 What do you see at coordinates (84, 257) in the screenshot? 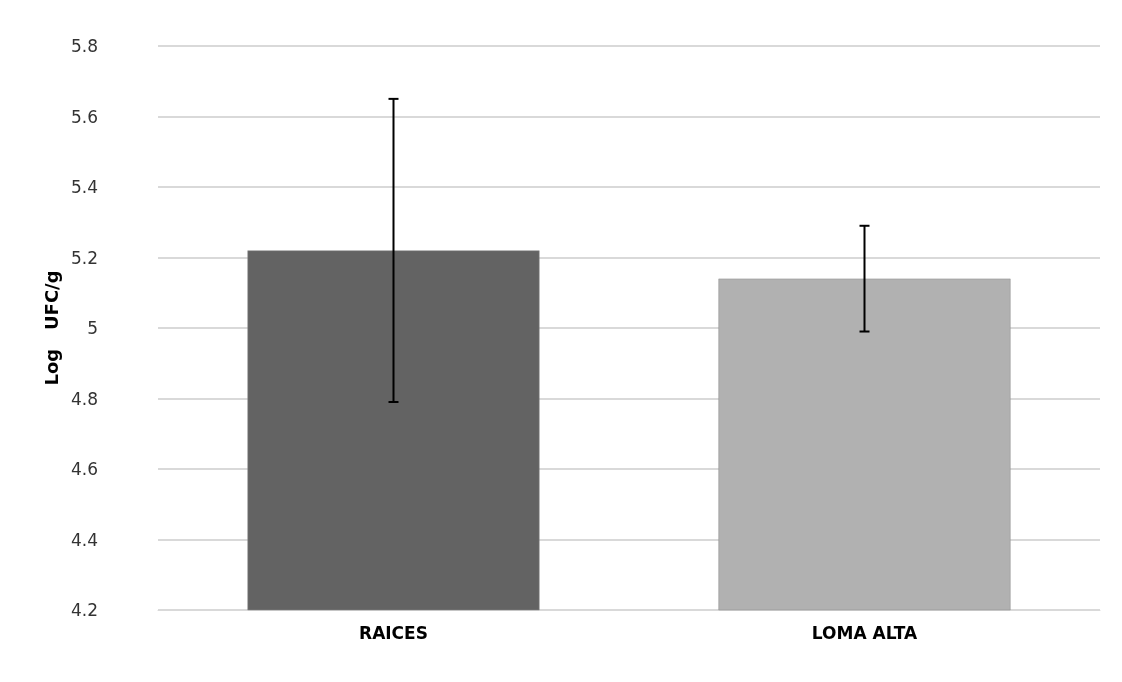
I see `y-tick-label: 5.2` at bounding box center [84, 257].